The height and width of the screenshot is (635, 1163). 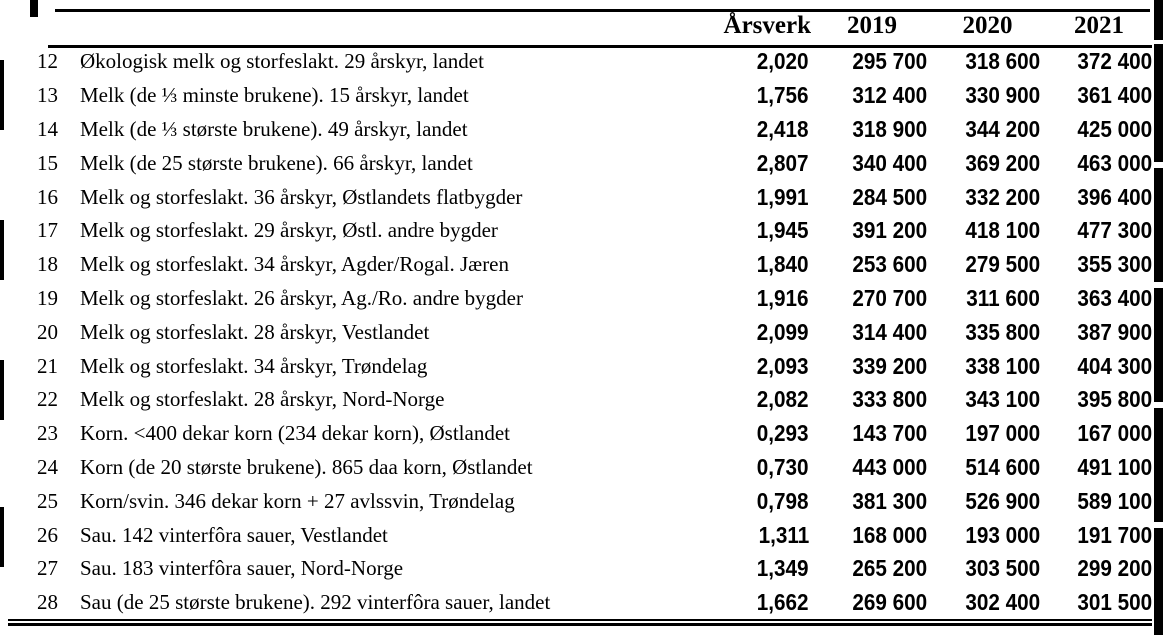 I want to click on year-2020-cell: 279 500, so click(x=987, y=265).